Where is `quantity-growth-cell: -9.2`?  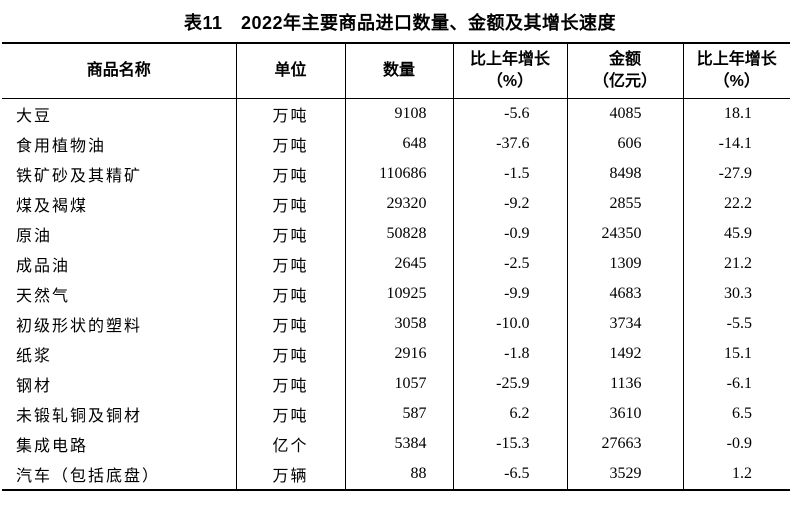 quantity-growth-cell: -9.2 is located at coordinates (509, 204).